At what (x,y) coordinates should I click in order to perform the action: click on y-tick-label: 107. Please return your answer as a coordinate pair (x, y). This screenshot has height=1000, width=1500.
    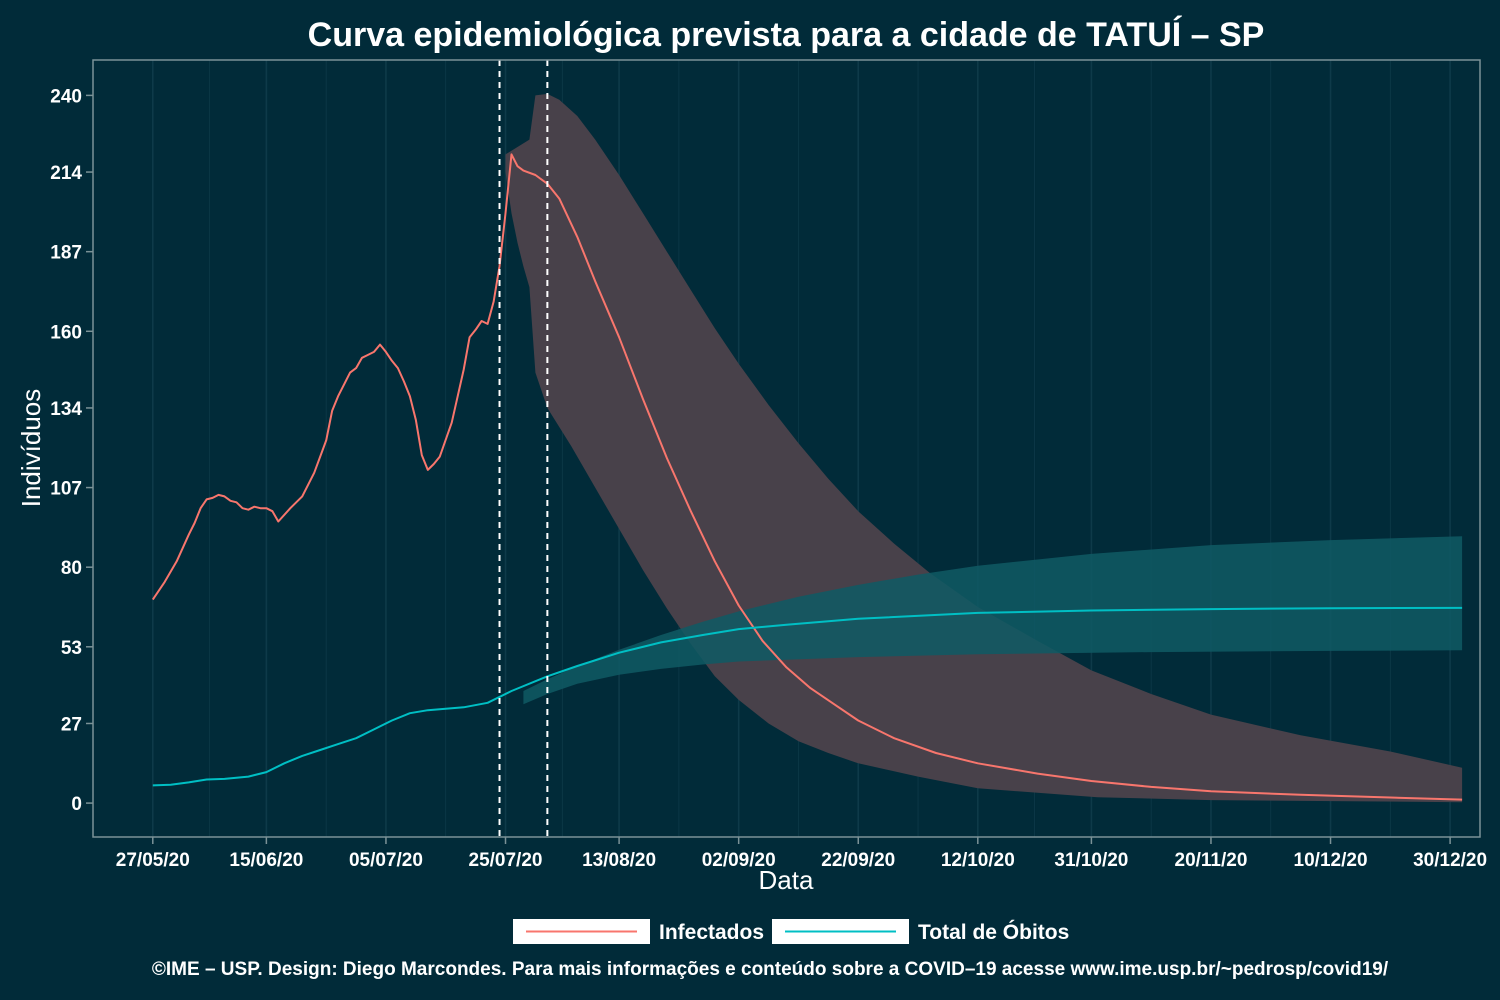
    Looking at the image, I should click on (66, 489).